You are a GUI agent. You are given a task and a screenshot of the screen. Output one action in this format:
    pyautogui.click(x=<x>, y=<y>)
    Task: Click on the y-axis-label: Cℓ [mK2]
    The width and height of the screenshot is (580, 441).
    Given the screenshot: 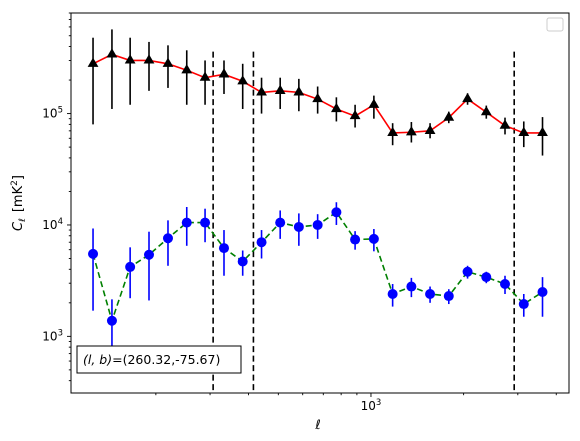 What is the action you would take?
    pyautogui.click(x=19, y=203)
    